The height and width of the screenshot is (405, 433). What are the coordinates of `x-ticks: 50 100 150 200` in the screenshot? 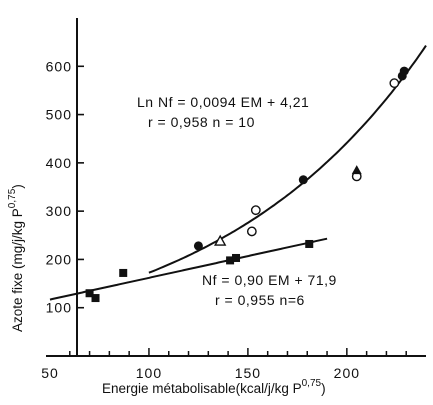 It's located at (224, 364).